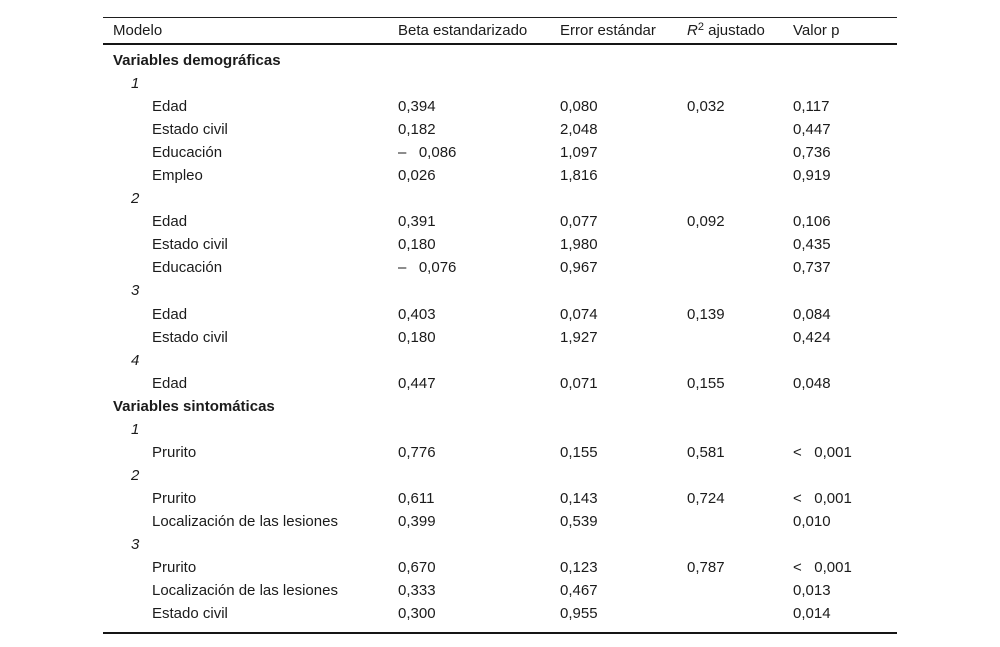 Image resolution: width=1000 pixels, height=647 pixels. I want to click on cell-error-estandar: 0,074, so click(579, 314).